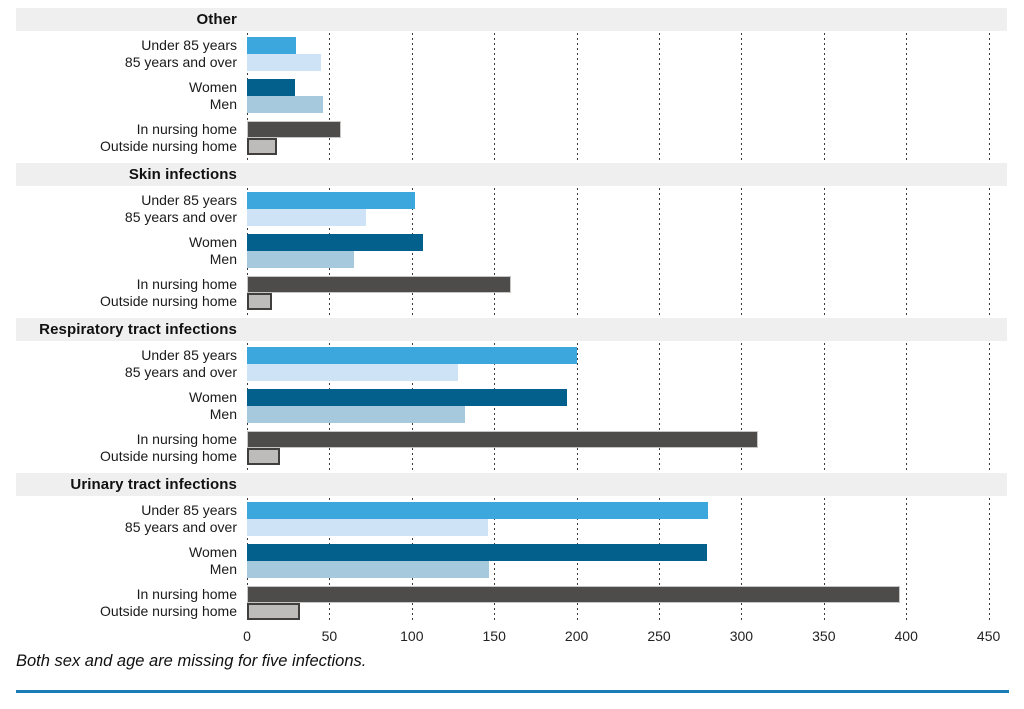  What do you see at coordinates (412, 636) in the screenshot?
I see `x-axis-tick-label: 100` at bounding box center [412, 636].